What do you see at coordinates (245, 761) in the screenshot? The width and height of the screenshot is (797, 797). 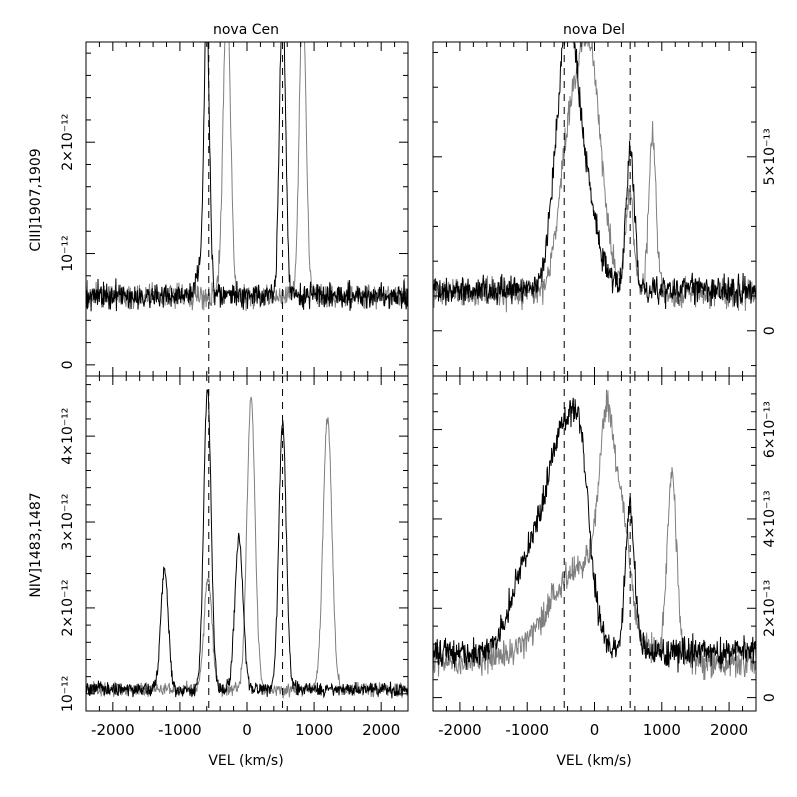 I see `x-axis-label-left: VEL (km/s)` at bounding box center [245, 761].